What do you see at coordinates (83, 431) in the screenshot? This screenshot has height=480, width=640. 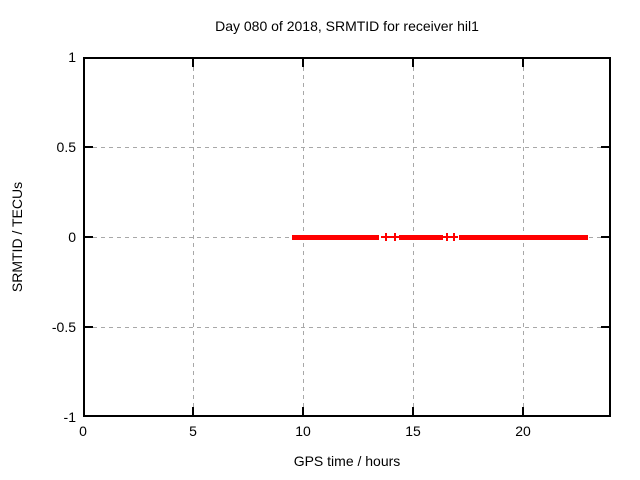 I see `x-tick-label: 0` at bounding box center [83, 431].